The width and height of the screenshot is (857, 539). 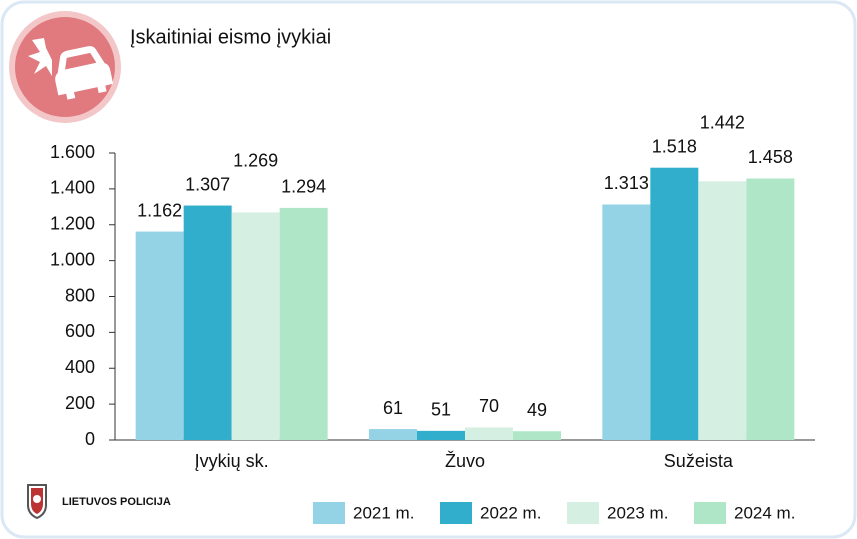 What do you see at coordinates (489, 406) in the screenshot?
I see `value-label: 70` at bounding box center [489, 406].